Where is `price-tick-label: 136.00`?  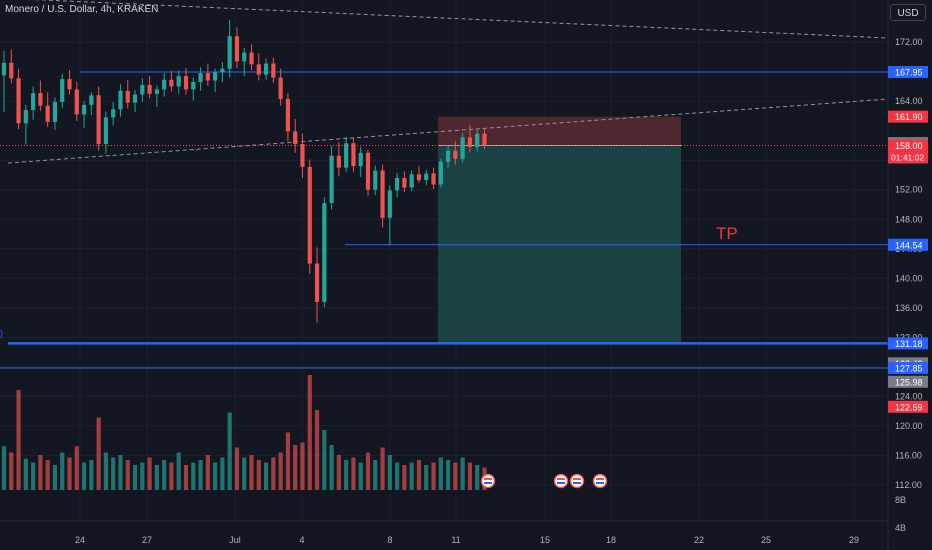
price-tick-label: 136.00 is located at coordinates (909, 308).